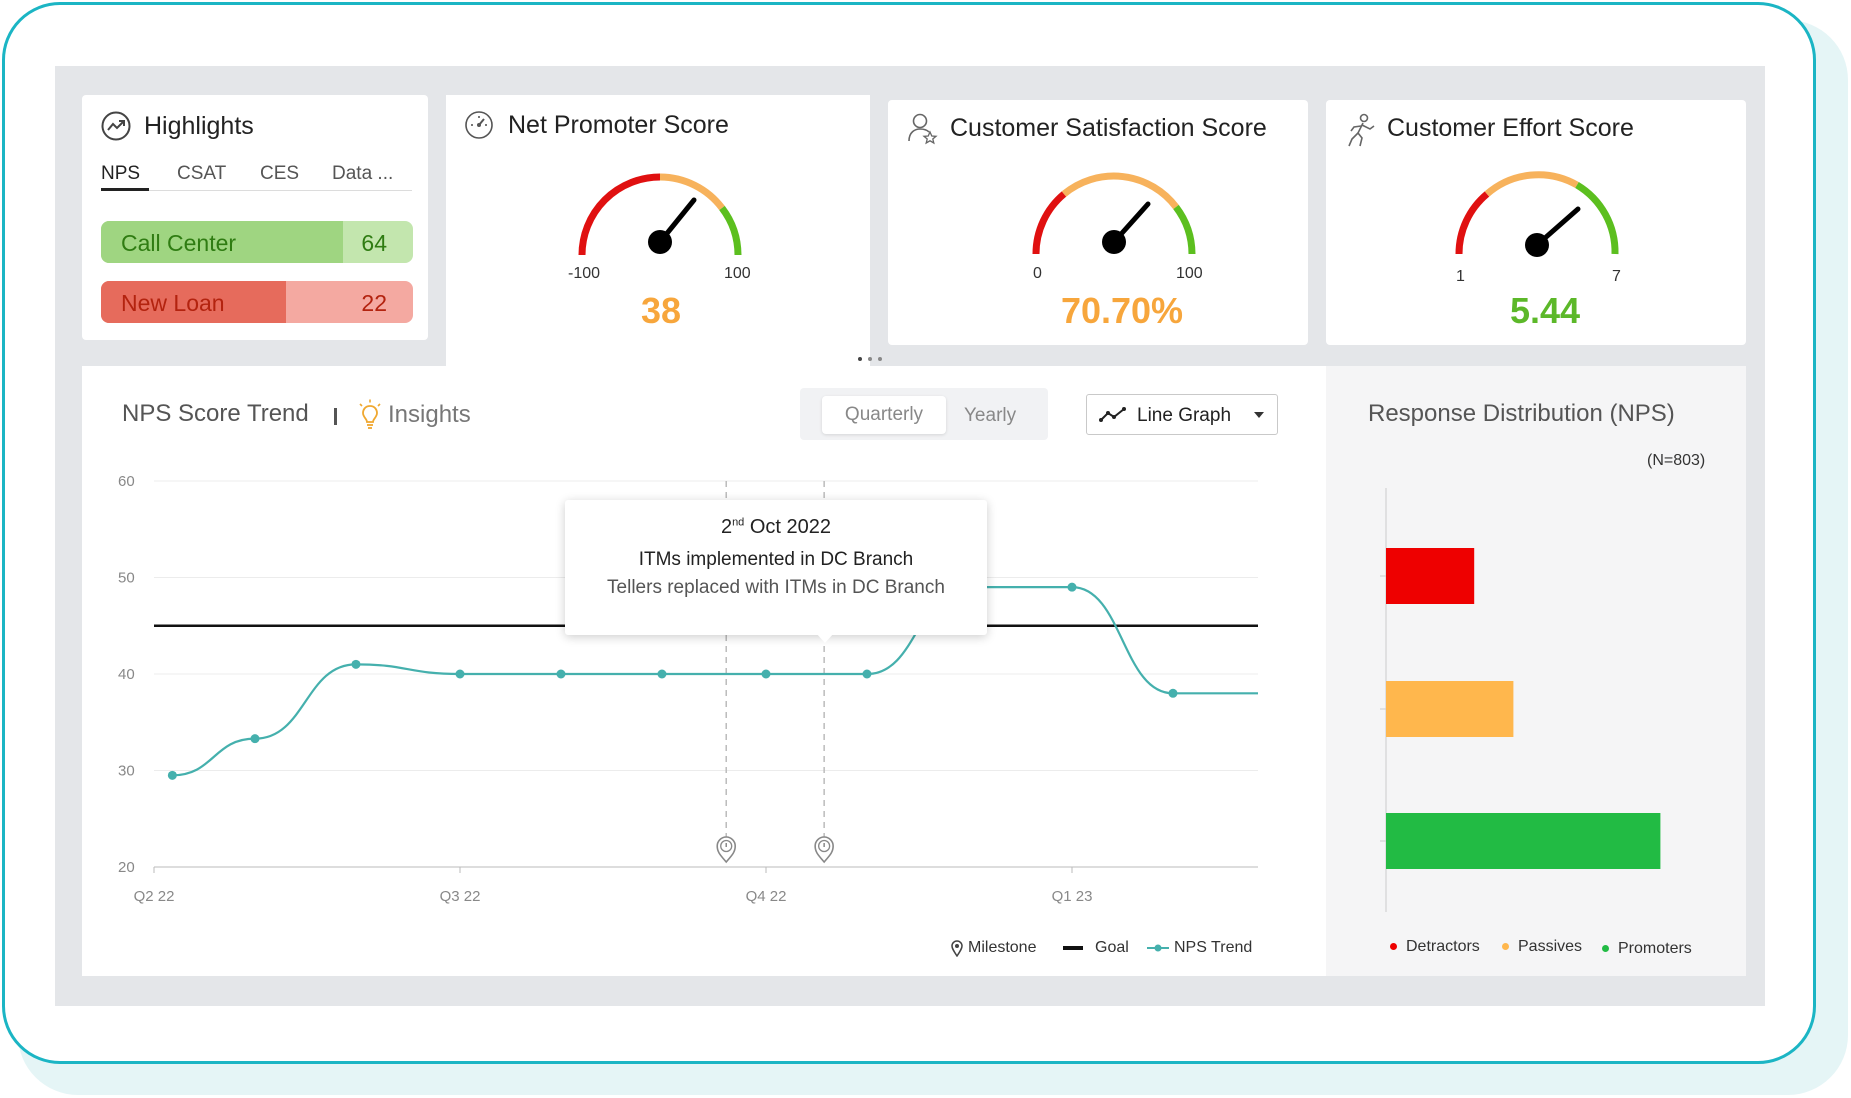 The image size is (1851, 1098). Describe the element at coordinates (790, 527) in the screenshot. I see `tooltip-date-rest: Oct 2022` at that location.